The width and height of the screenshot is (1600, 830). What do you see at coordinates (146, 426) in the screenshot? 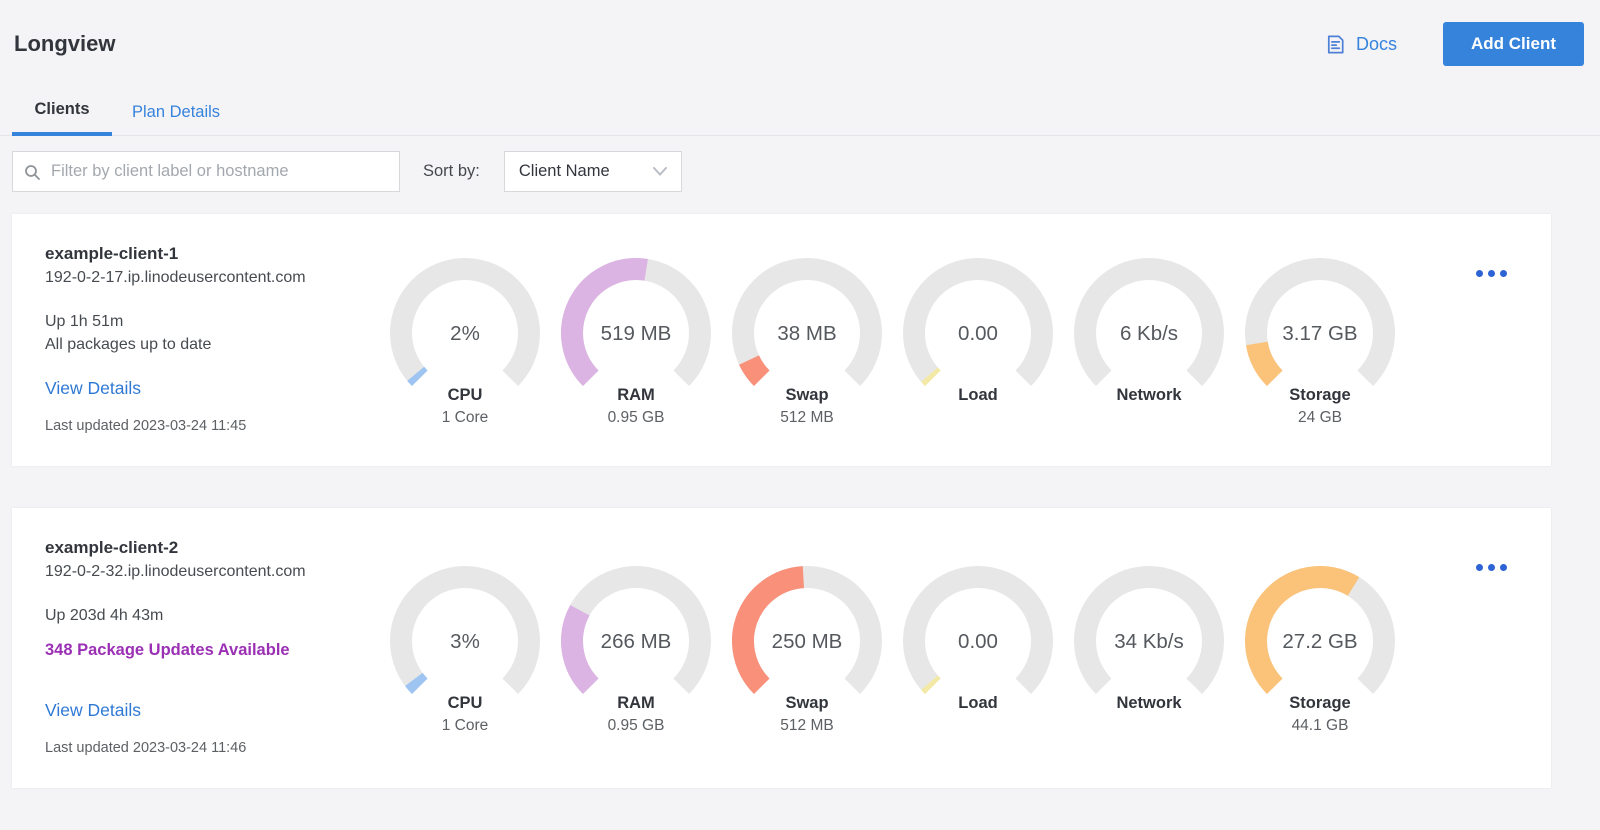
I see `client-last-updated: Last updated 2023-03-24 11:45` at bounding box center [146, 426].